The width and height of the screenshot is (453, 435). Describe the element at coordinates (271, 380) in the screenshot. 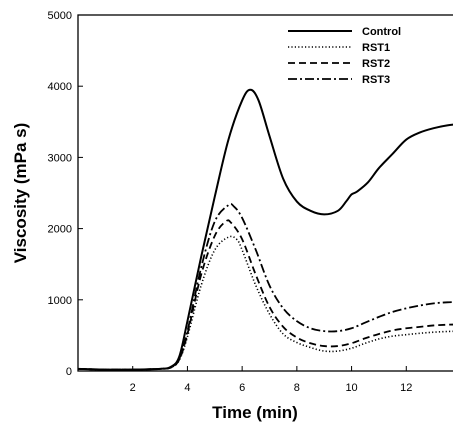

I see `x-axis-ticks: 2468101214` at that location.